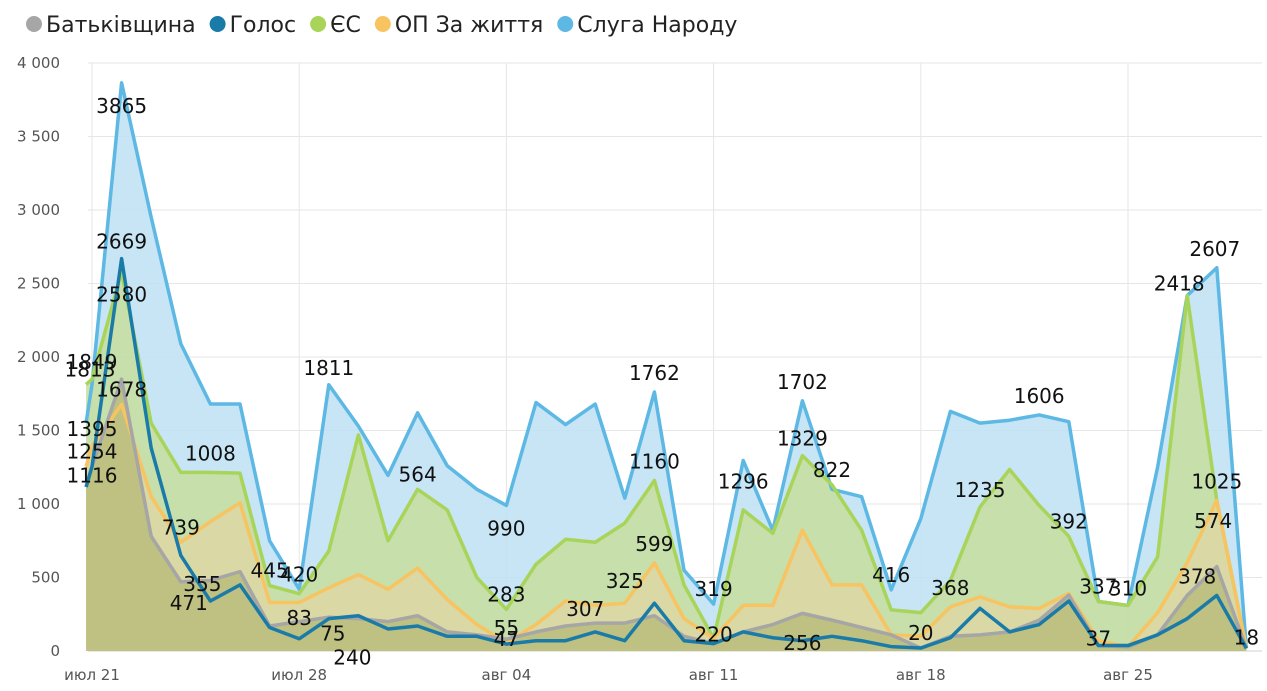  What do you see at coordinates (45, 578) in the screenshot?
I see `y-tick-label: 500` at bounding box center [45, 578].